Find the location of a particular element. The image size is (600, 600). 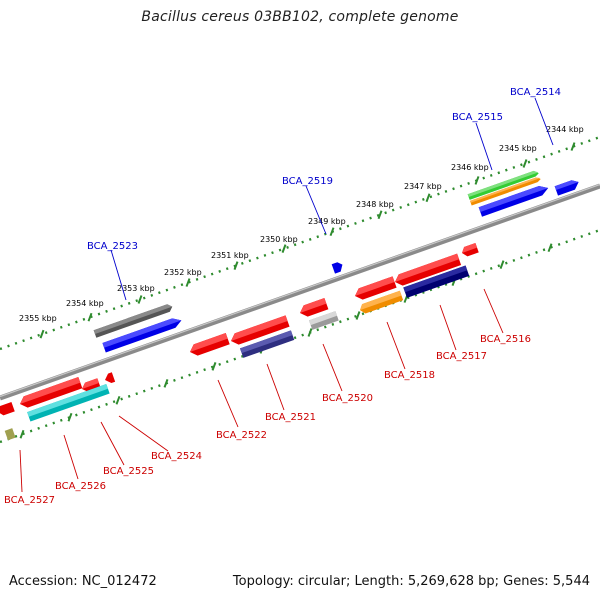

label-bca-2518: BCA_2518 is located at coordinates (409, 375).